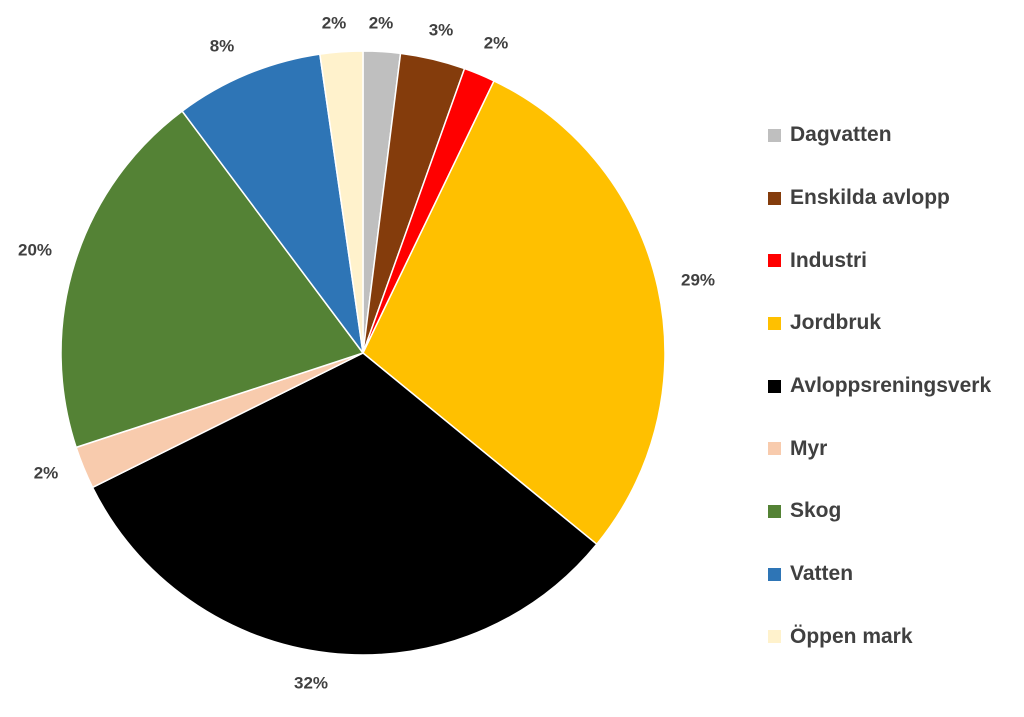  I want to click on data-label-skog: 20%, so click(35, 249).